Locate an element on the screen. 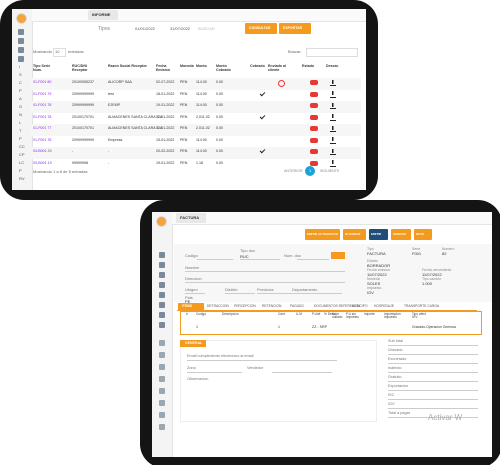  table-cell: PEN is located at coordinates (184, 128).